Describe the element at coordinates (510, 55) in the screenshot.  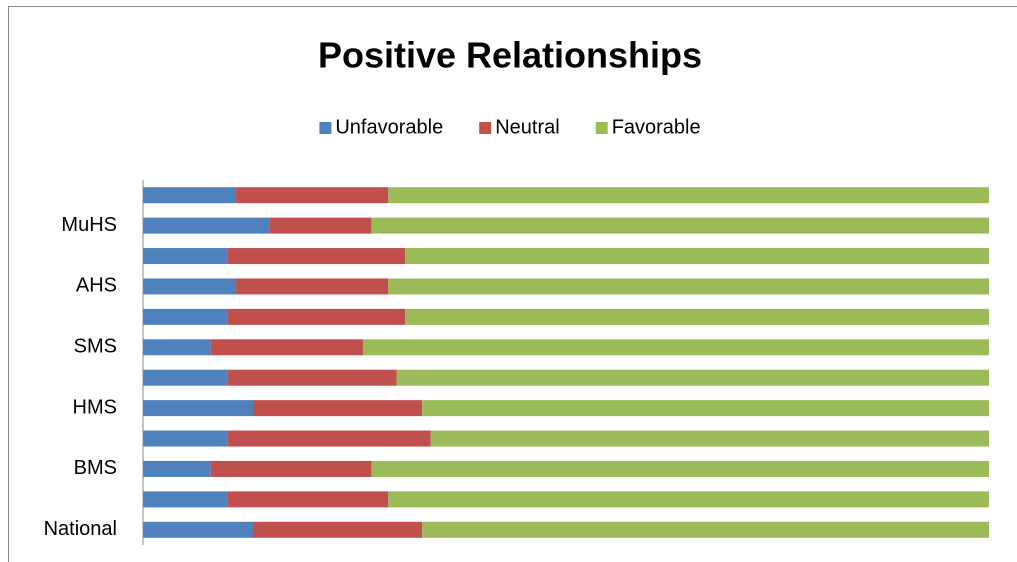
I see `chart-title: Positive Relationships` at that location.